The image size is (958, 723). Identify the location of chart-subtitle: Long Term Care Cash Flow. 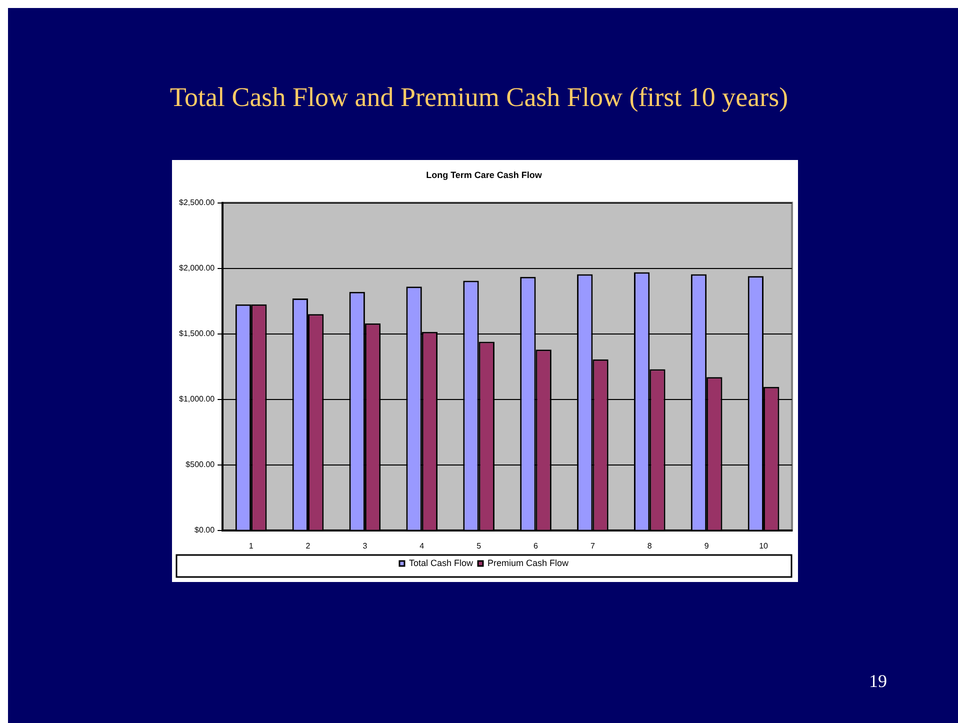
(484, 175).